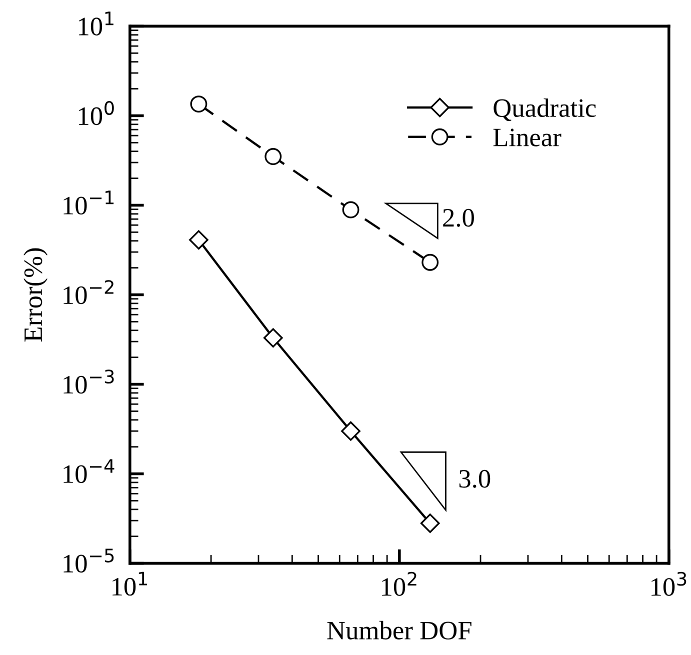  What do you see at coordinates (89, 202) in the screenshot?
I see `y-tick-label: 10$^{−1}$` at bounding box center [89, 202].